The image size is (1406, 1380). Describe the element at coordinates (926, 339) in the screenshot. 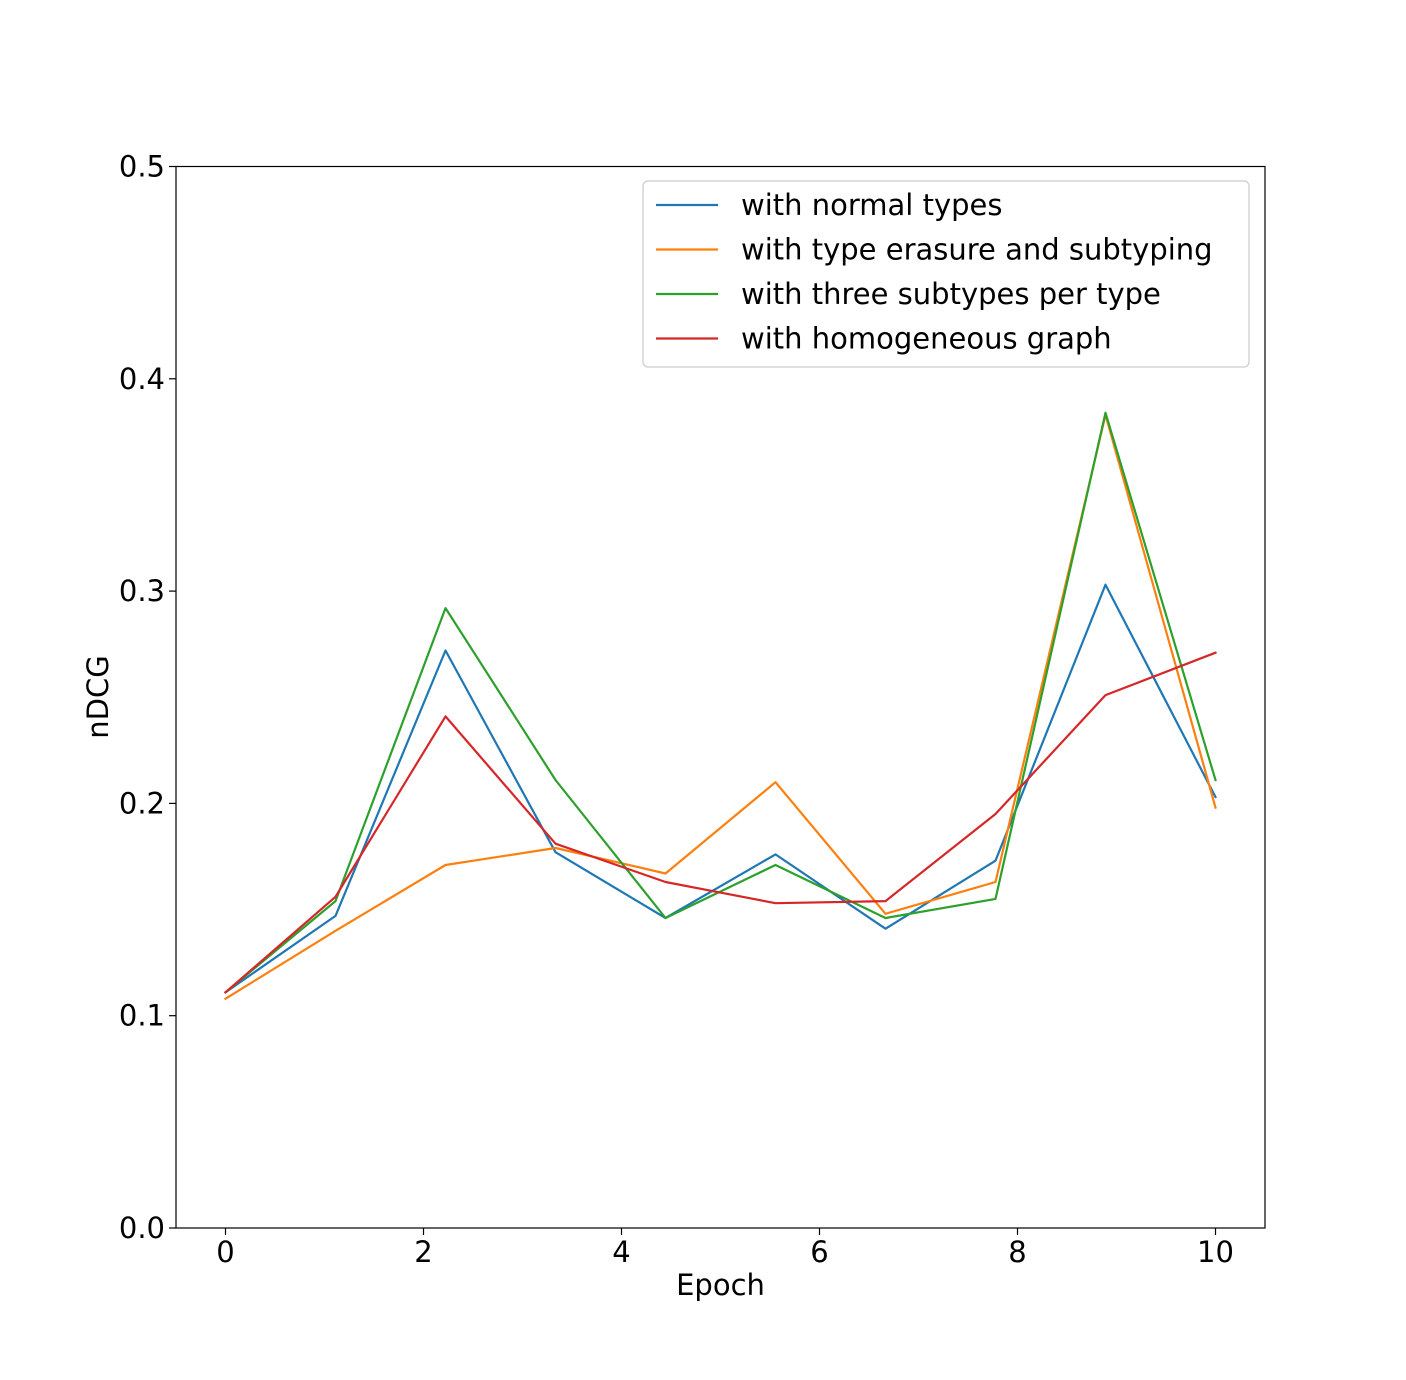

I see `legend-label: with homogeneous graph` at that location.